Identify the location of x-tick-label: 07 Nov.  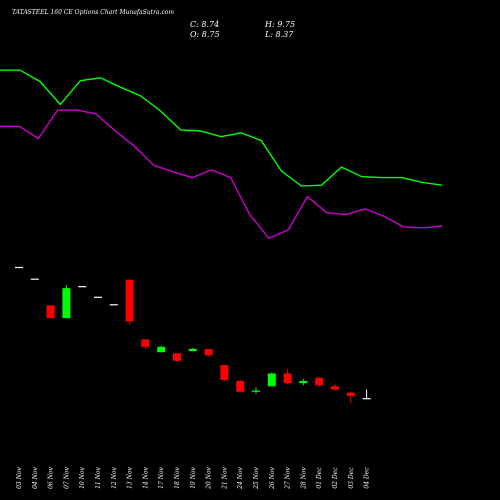
(66, 477).